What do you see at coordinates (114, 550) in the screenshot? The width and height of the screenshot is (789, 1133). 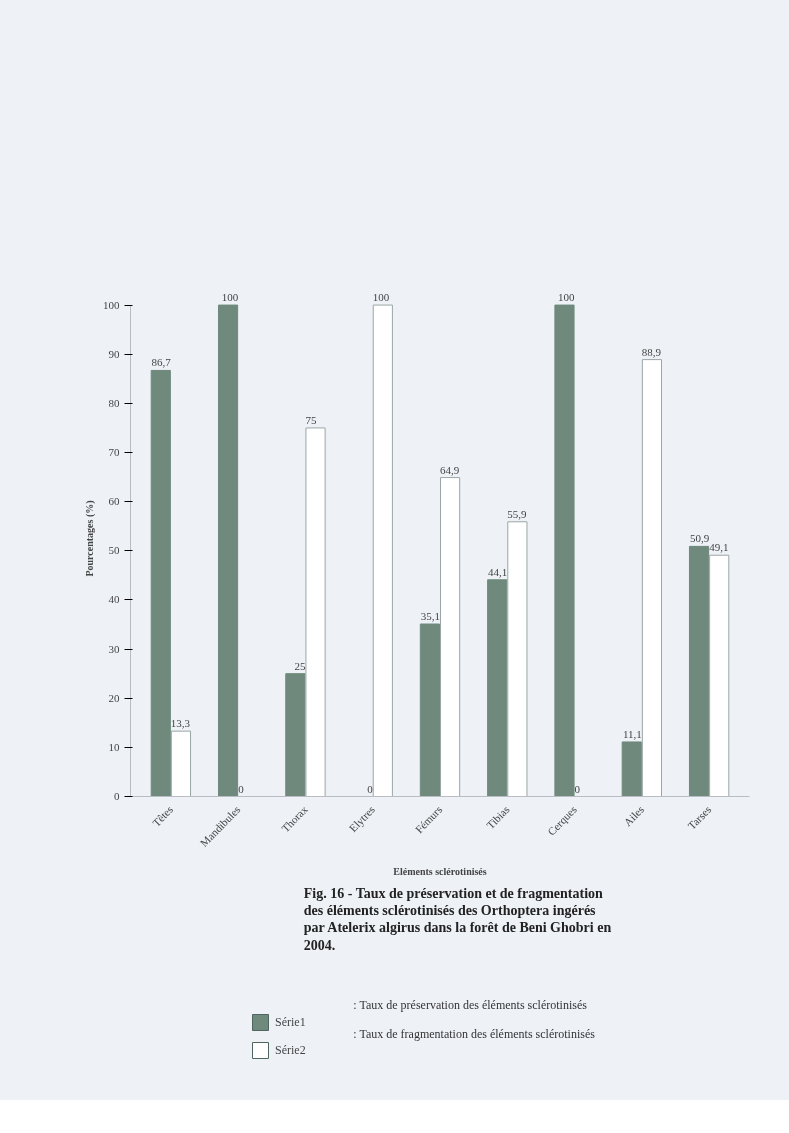 I see `y-tick-label: 50` at bounding box center [114, 550].